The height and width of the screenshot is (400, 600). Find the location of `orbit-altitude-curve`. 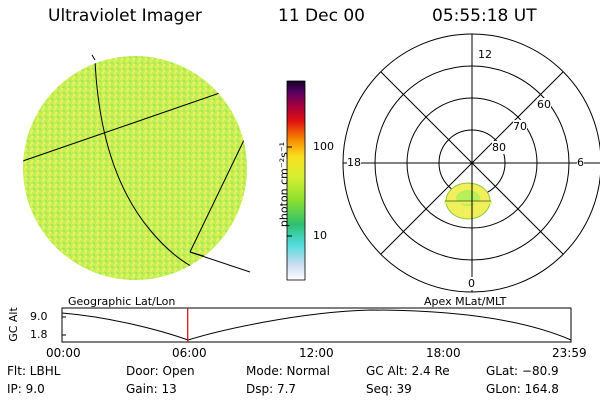

orbit-altitude-curve is located at coordinates (316, 325).